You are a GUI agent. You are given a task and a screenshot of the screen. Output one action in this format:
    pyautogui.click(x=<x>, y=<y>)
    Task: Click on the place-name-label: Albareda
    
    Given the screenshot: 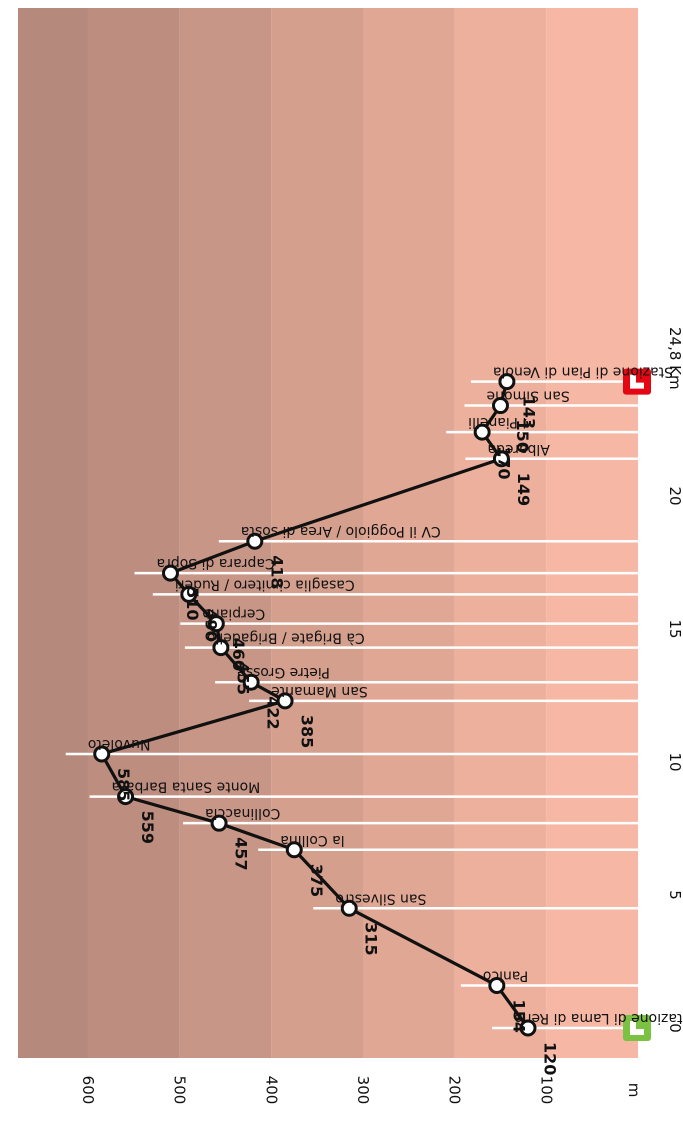 What is the action you would take?
    pyautogui.click(x=518, y=449)
    